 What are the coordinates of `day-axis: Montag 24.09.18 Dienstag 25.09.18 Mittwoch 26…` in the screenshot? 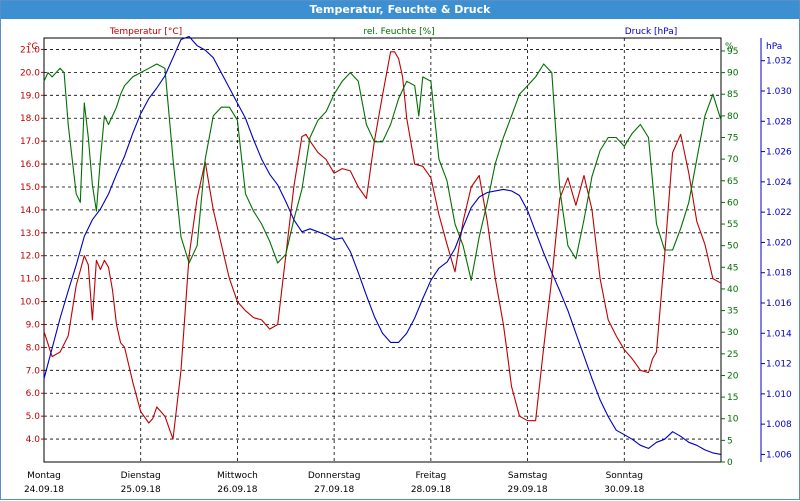 It's located at (334, 483).